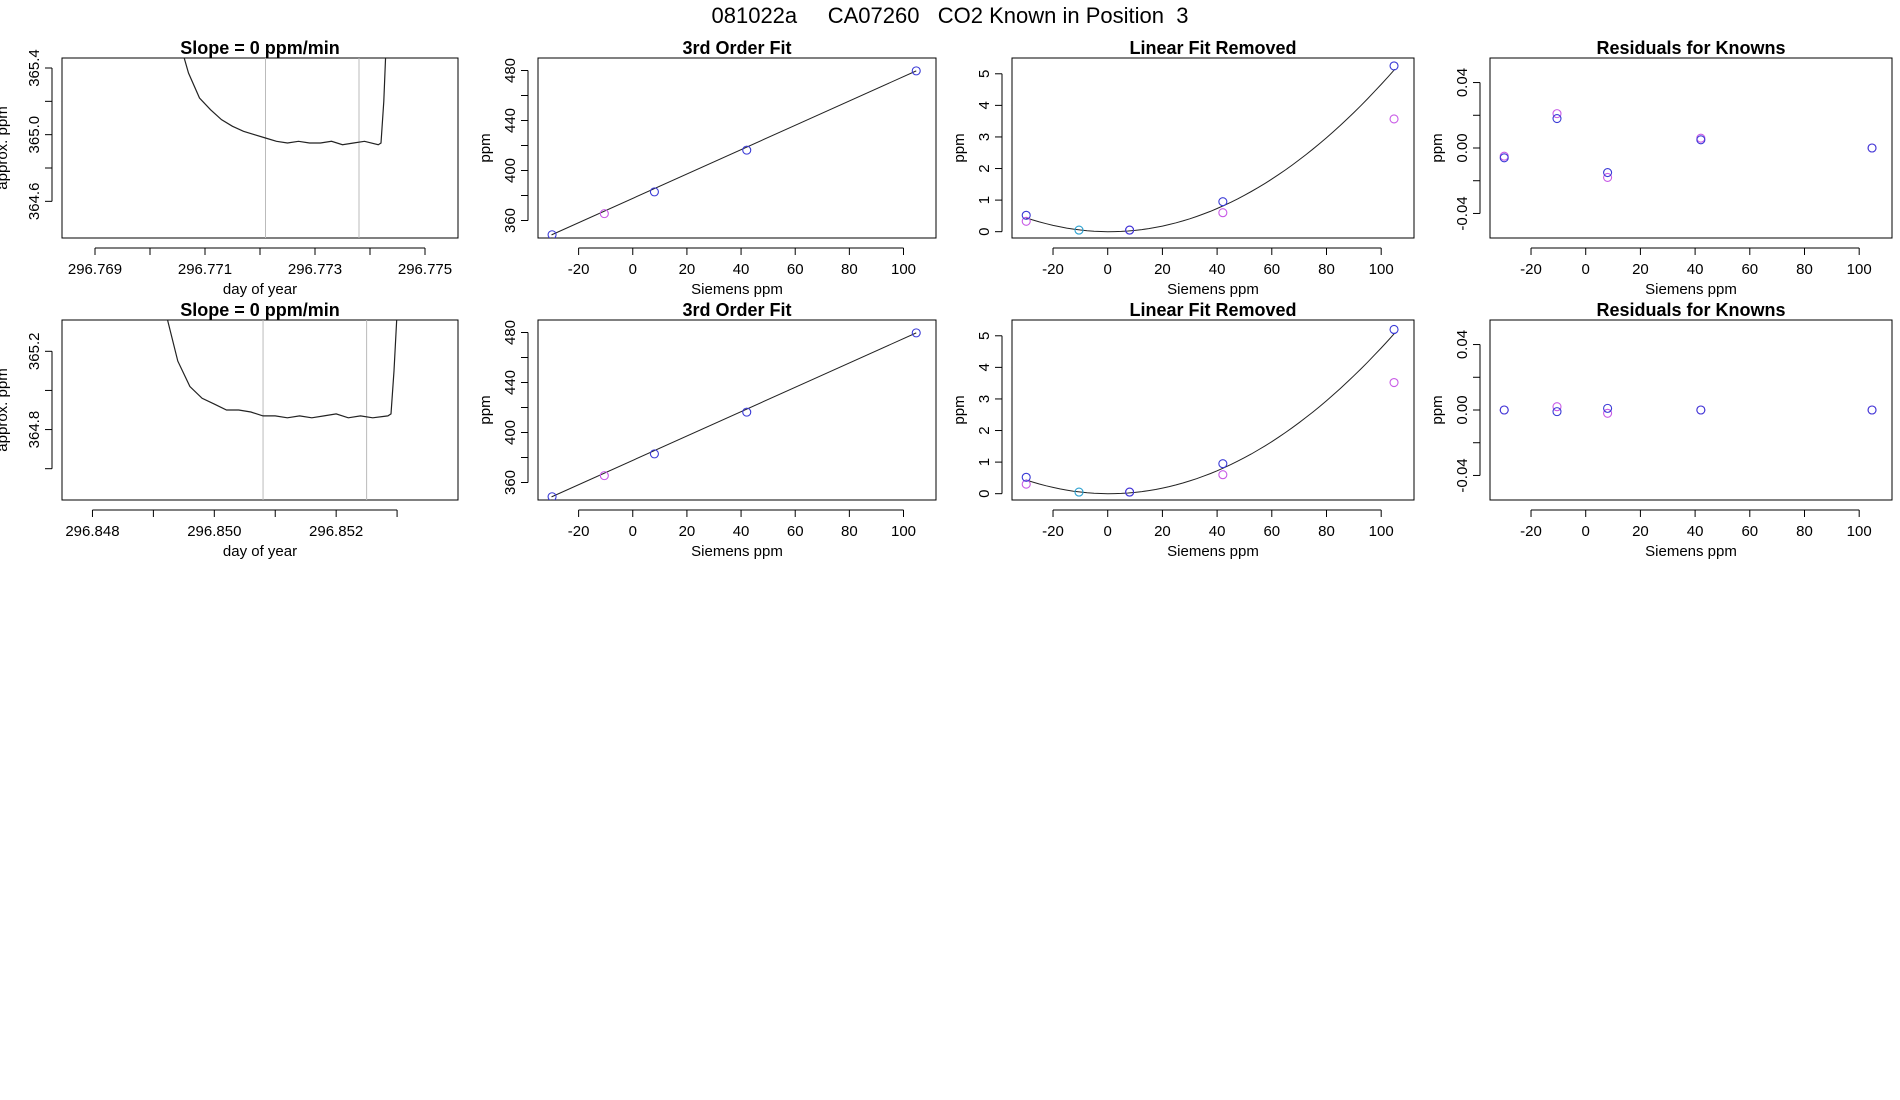 This screenshot has height=1100, width=1900. What do you see at coordinates (315, 269) in the screenshot?
I see `x-tick-label: 296.773` at bounding box center [315, 269].